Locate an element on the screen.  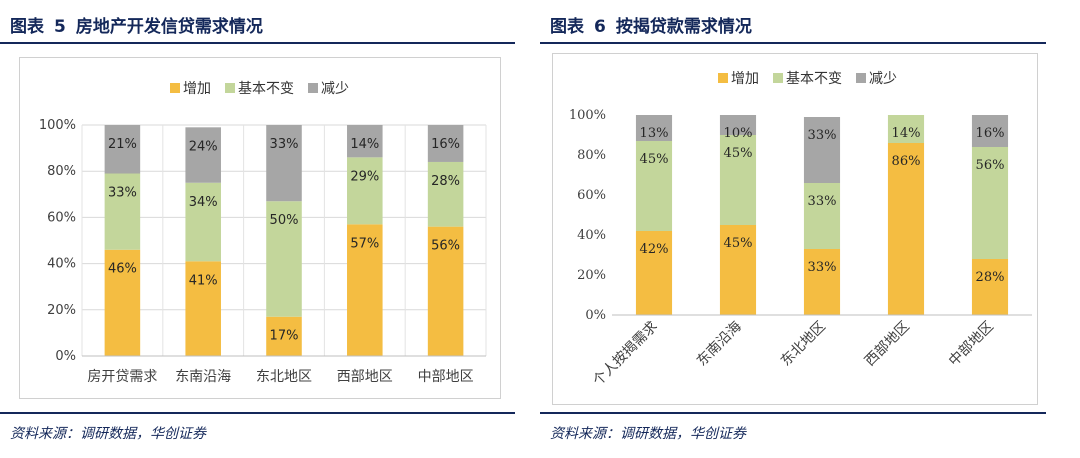
data-label: 42% is located at coordinates (654, 249).